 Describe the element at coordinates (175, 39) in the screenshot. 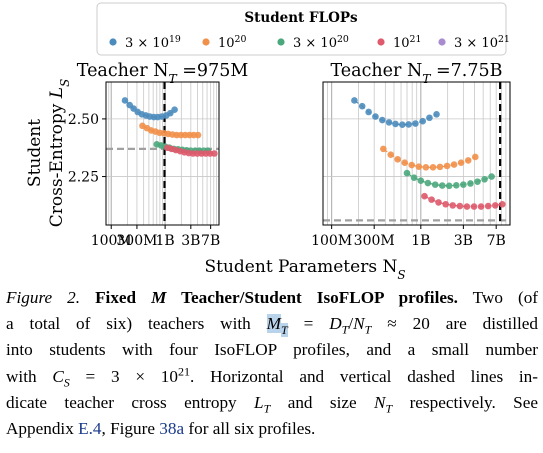

I see `legend-label-part: 19` at that location.